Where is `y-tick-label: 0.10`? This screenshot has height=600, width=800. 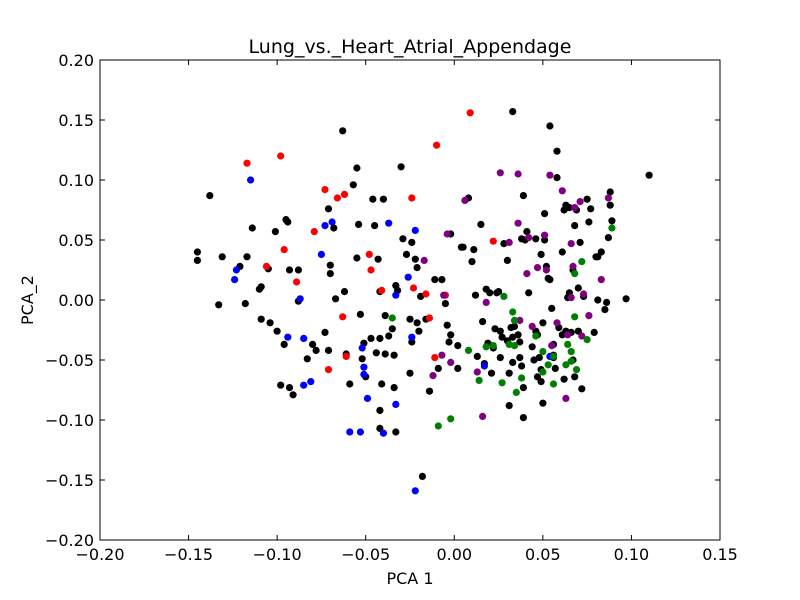
y-tick-label: 0.10 is located at coordinates (76, 180).